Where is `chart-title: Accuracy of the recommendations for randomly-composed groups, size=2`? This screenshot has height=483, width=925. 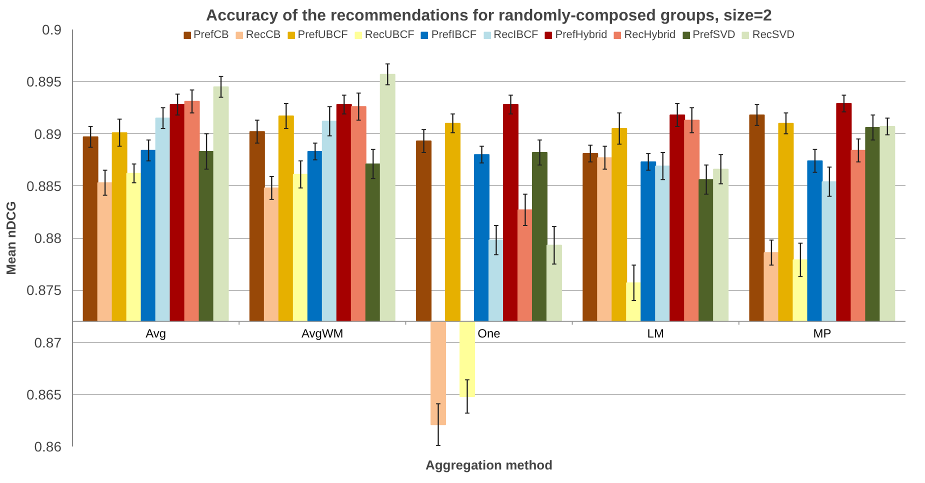 chart-title: Accuracy of the recommendations for randomly-composed groups, size=2 is located at coordinates (489, 16).